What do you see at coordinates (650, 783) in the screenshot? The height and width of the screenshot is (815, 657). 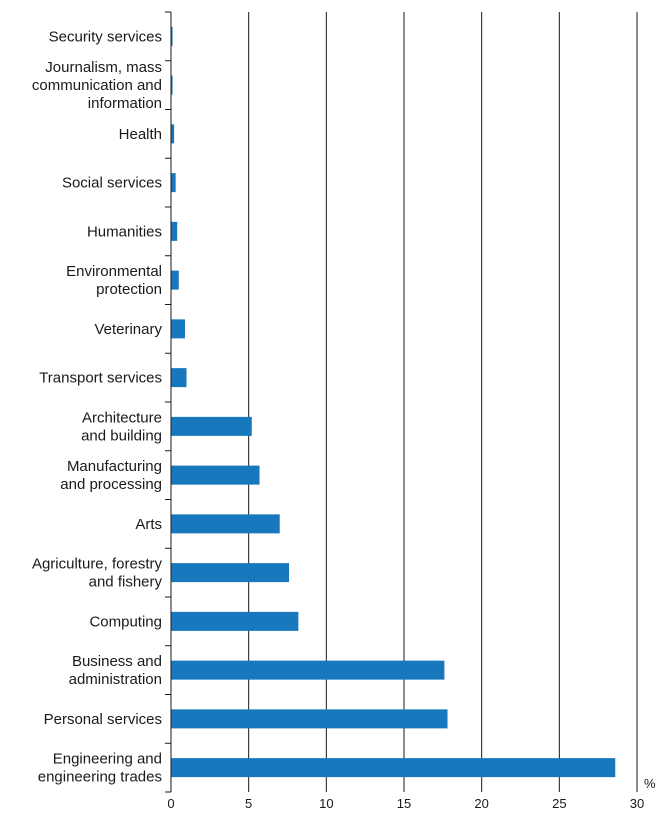 I see `value-axis-unit: %` at bounding box center [650, 783].